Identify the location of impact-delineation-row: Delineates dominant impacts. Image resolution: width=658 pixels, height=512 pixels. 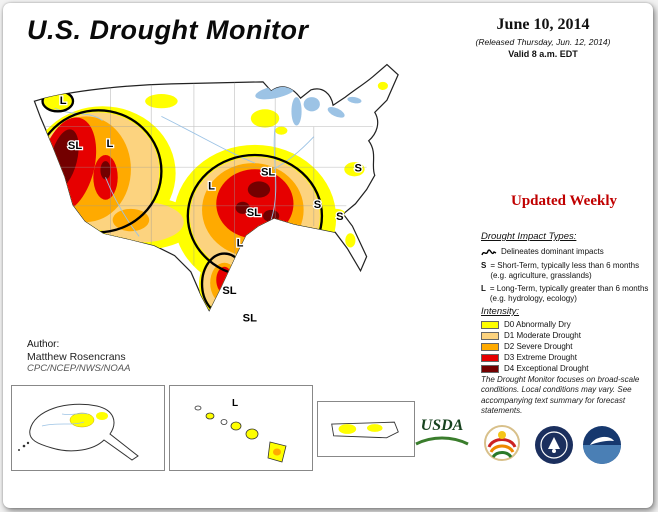
(567, 252).